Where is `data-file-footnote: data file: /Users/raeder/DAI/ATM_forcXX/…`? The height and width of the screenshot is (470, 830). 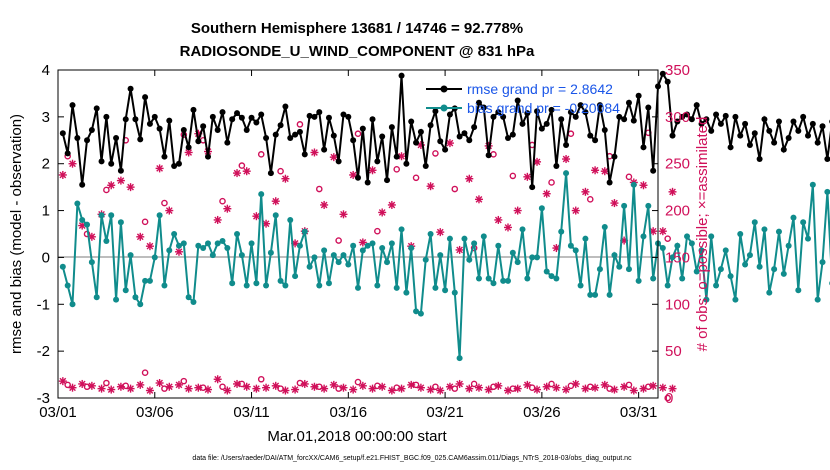 data-file-footnote: data file: /Users/raeder/DAI/ATM_forcXX/… is located at coordinates (412, 458).